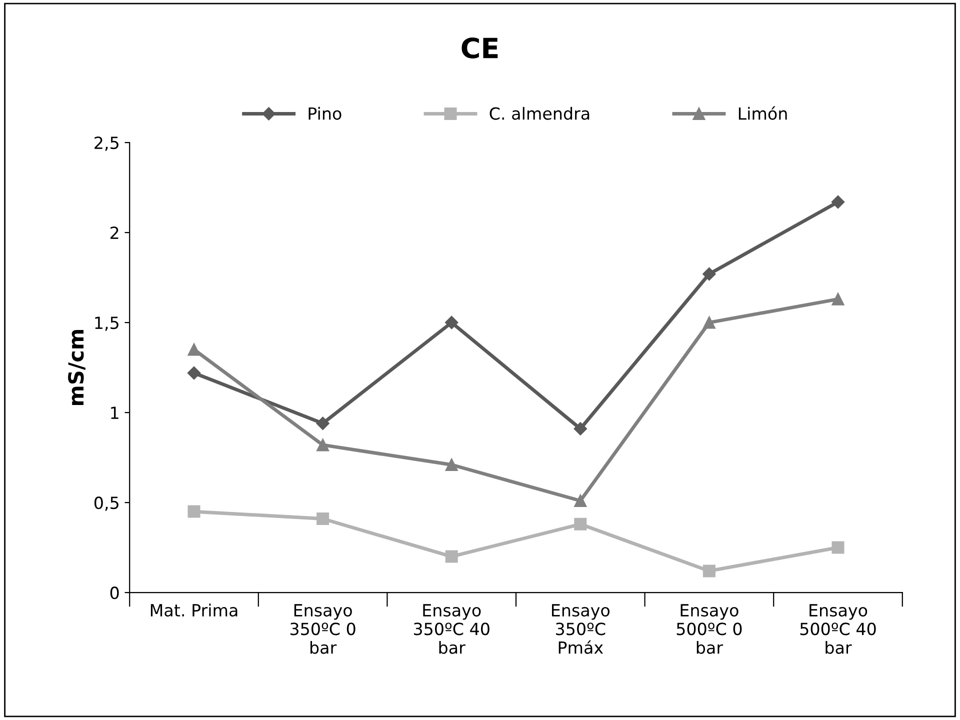 This screenshot has height=720, width=960. What do you see at coordinates (114, 412) in the screenshot?
I see `y-tick-label: 1` at bounding box center [114, 412].